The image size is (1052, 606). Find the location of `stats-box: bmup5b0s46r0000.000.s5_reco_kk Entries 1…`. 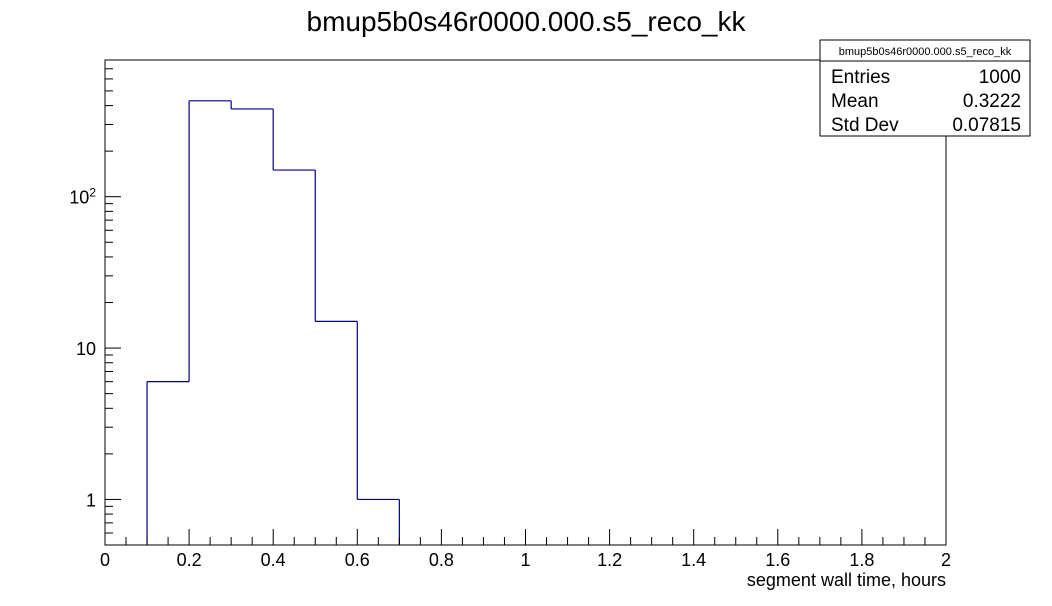

stats-box: bmup5b0s46r0000.000.s5_reco_kk Entries 1… is located at coordinates (925, 88).